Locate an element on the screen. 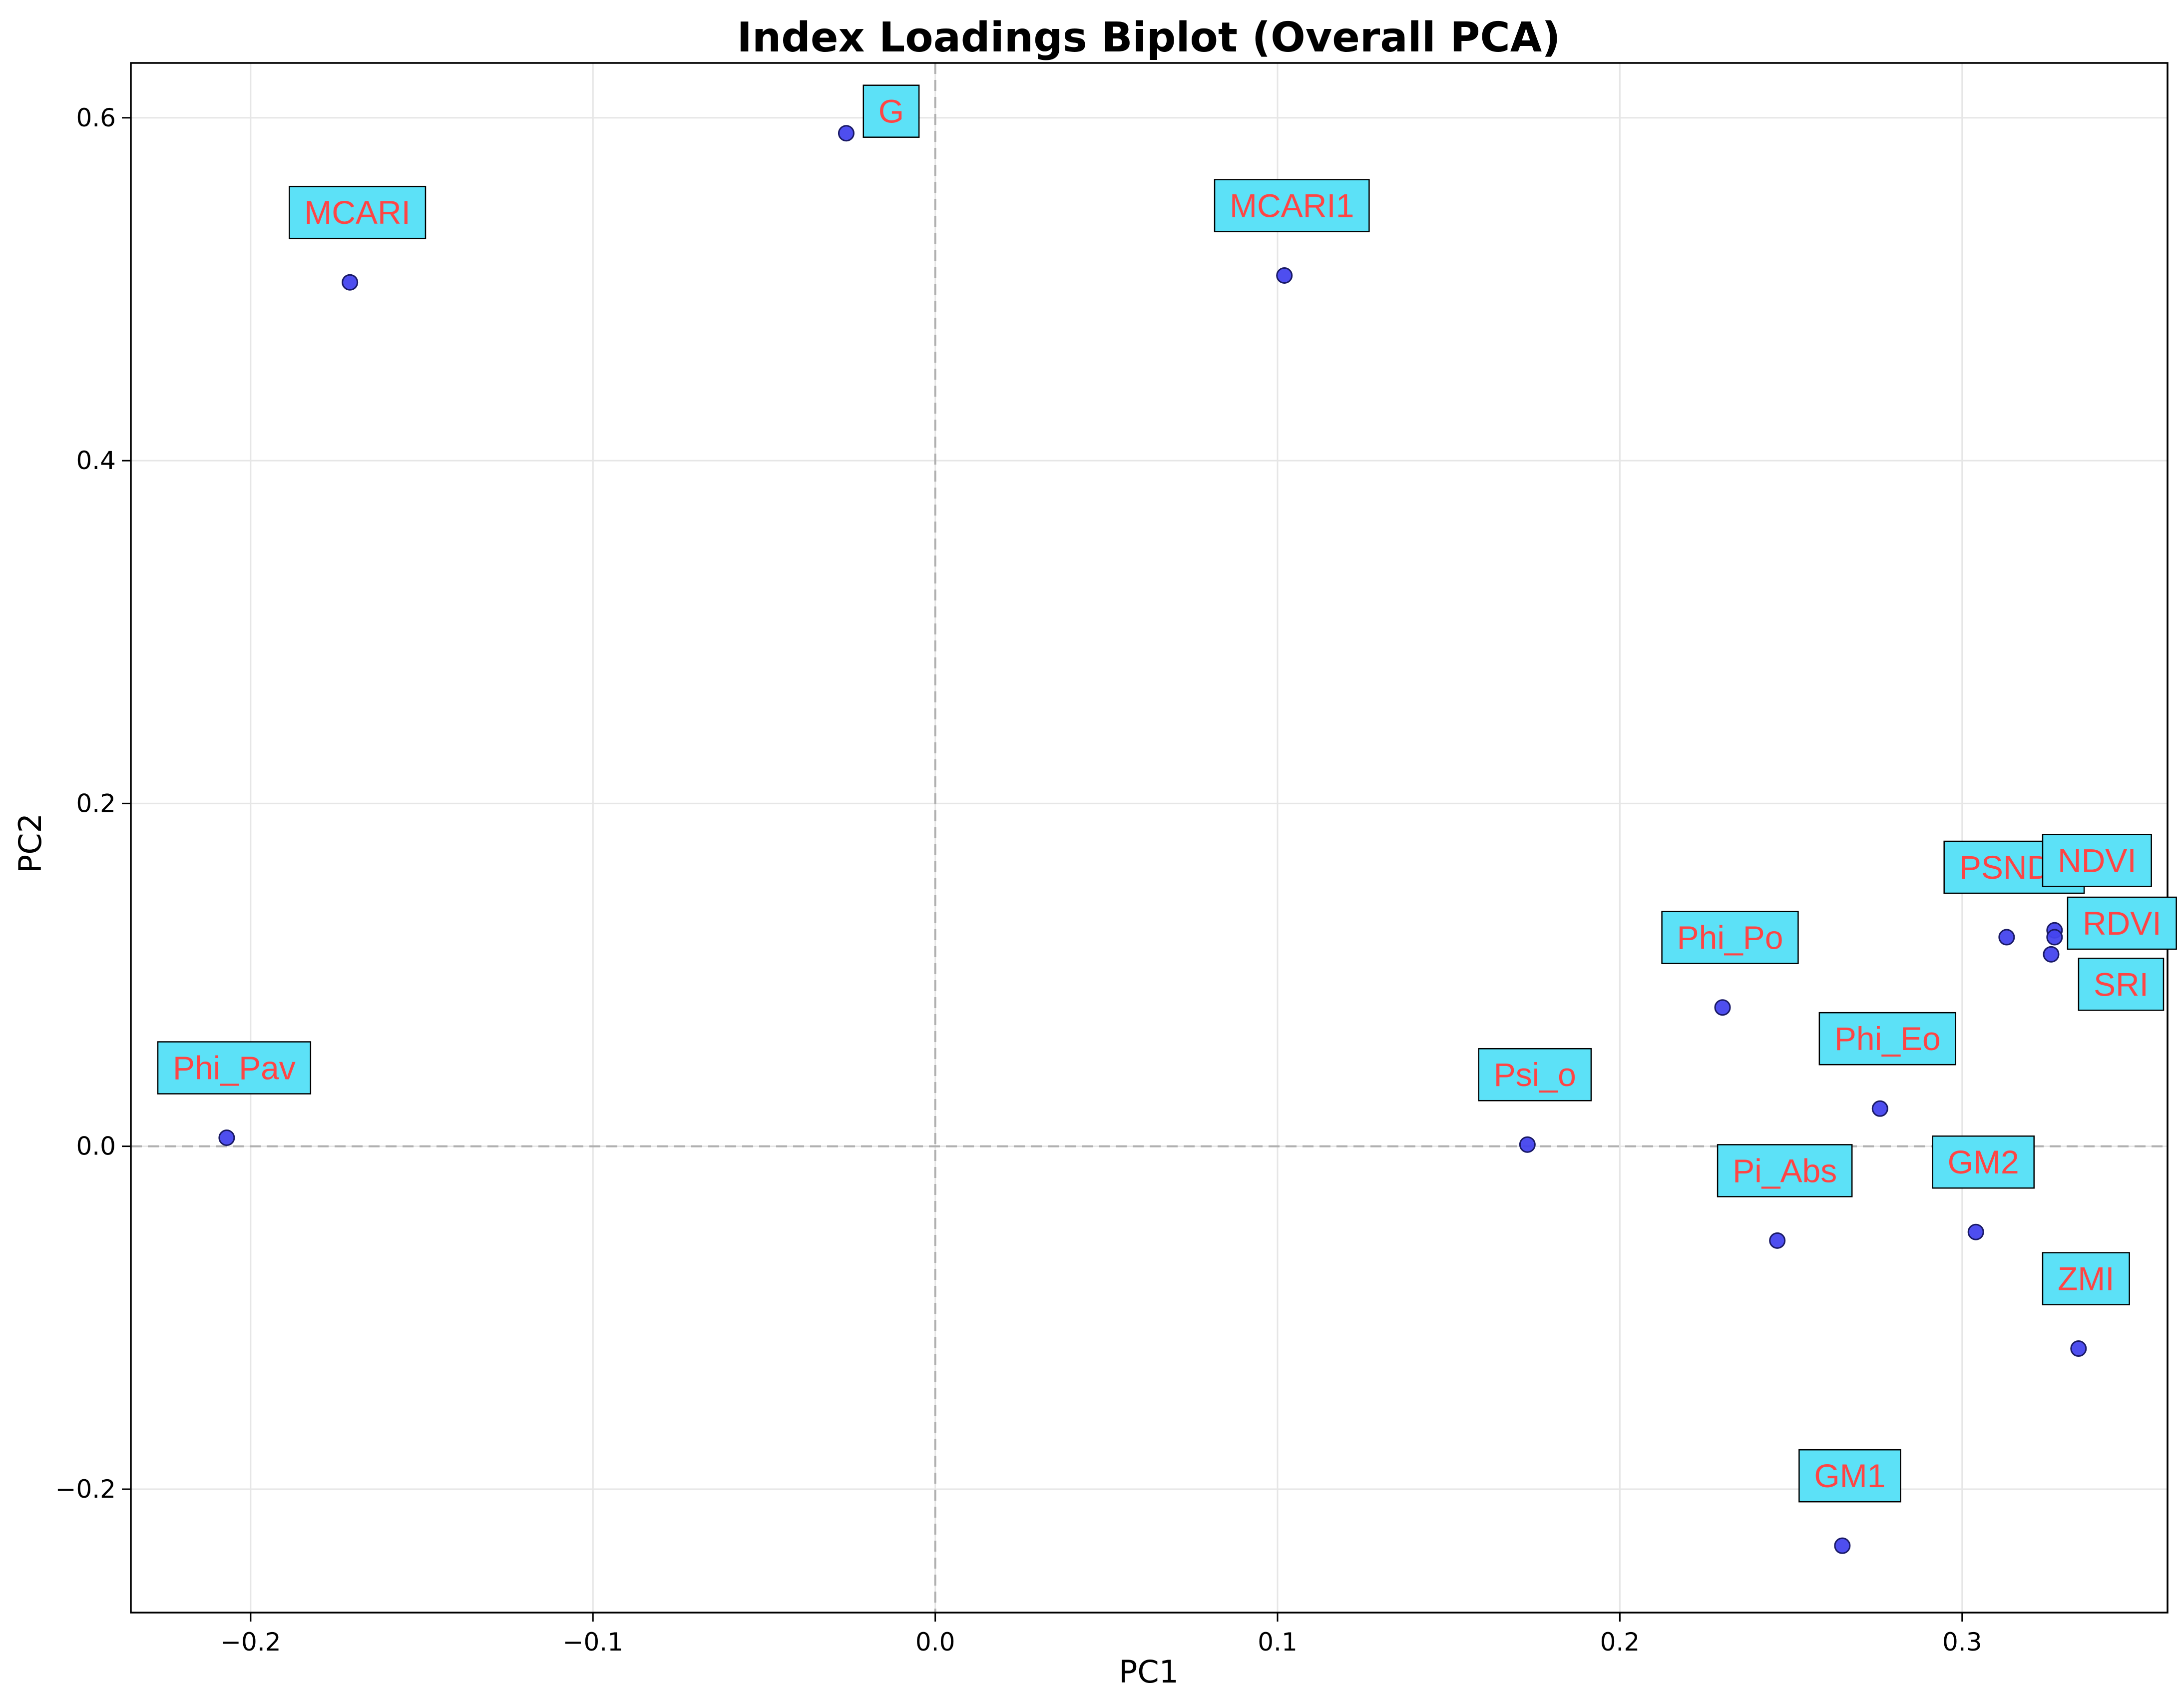 Image resolution: width=2184 pixels, height=1701 pixels. point-label: GM2 is located at coordinates (1983, 1161).